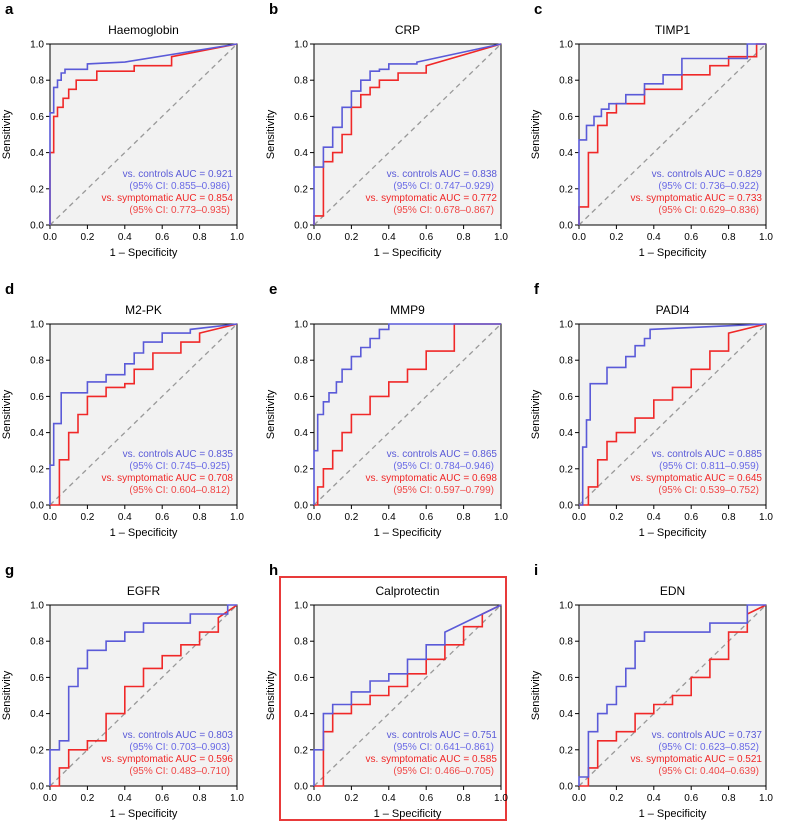 This screenshot has width=792, height=825. What do you see at coordinates (442, 735) in the screenshot?
I see `auc-controls: vs. controls AUC = 0.751` at bounding box center [442, 735].